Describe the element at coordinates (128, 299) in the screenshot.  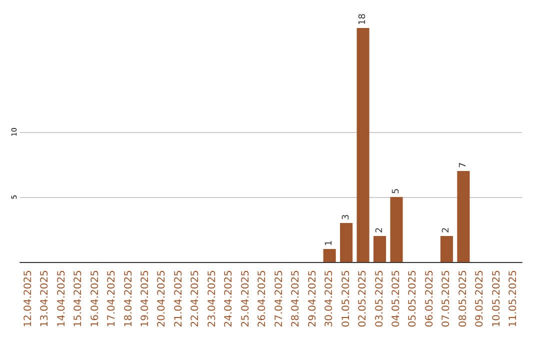
I see `x-tick-label: 18.04.2025` at that location.